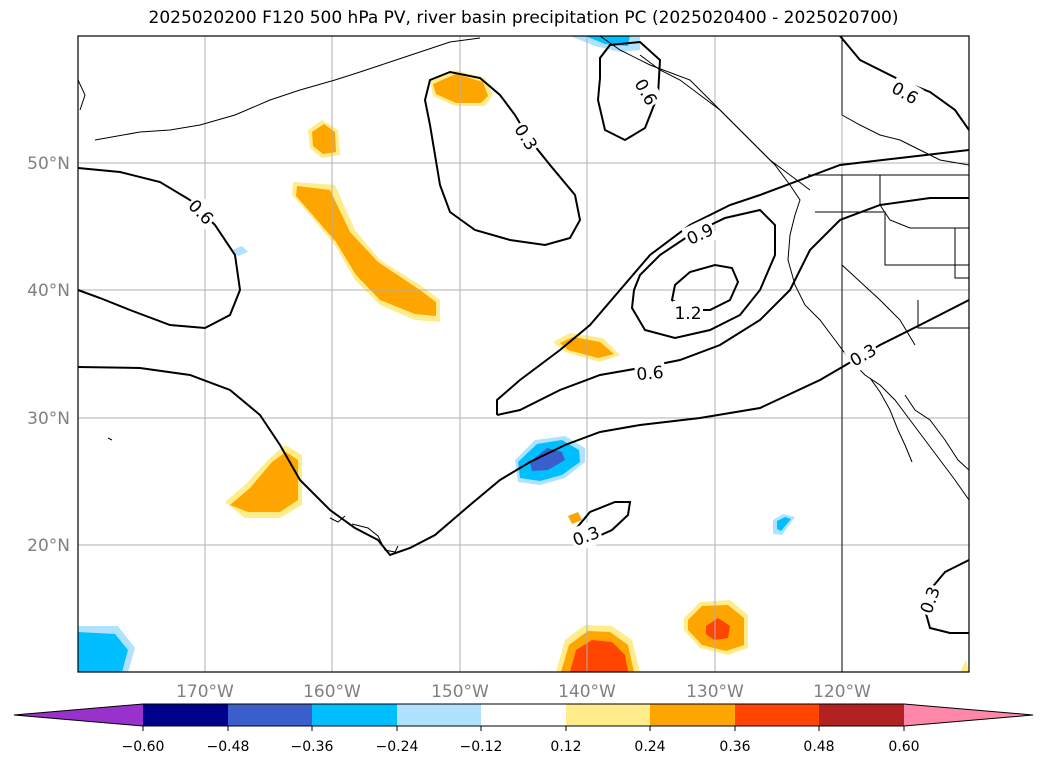 The image size is (1047, 765). What do you see at coordinates (715, 692) in the screenshot?
I see `lon-label: 130°W` at bounding box center [715, 692].